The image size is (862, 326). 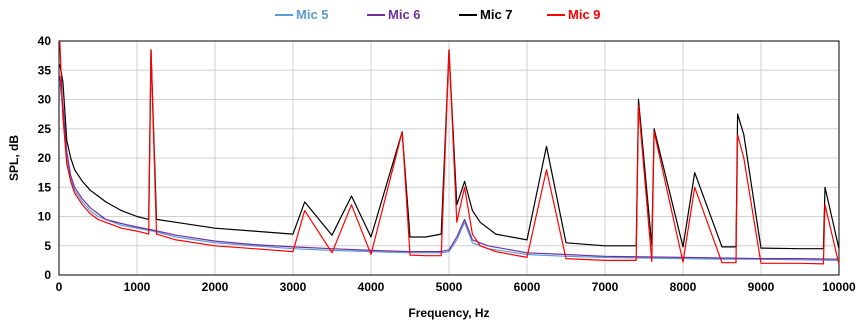 I want to click on legend-label: Mic 9, so click(x=584, y=14).